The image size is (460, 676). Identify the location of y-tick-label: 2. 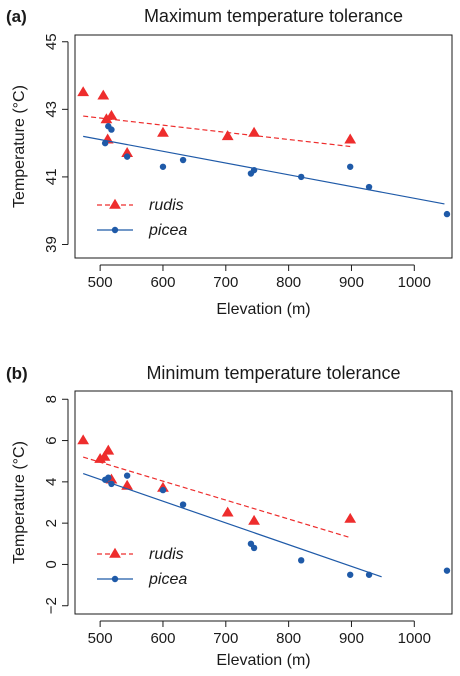
(51, 523).